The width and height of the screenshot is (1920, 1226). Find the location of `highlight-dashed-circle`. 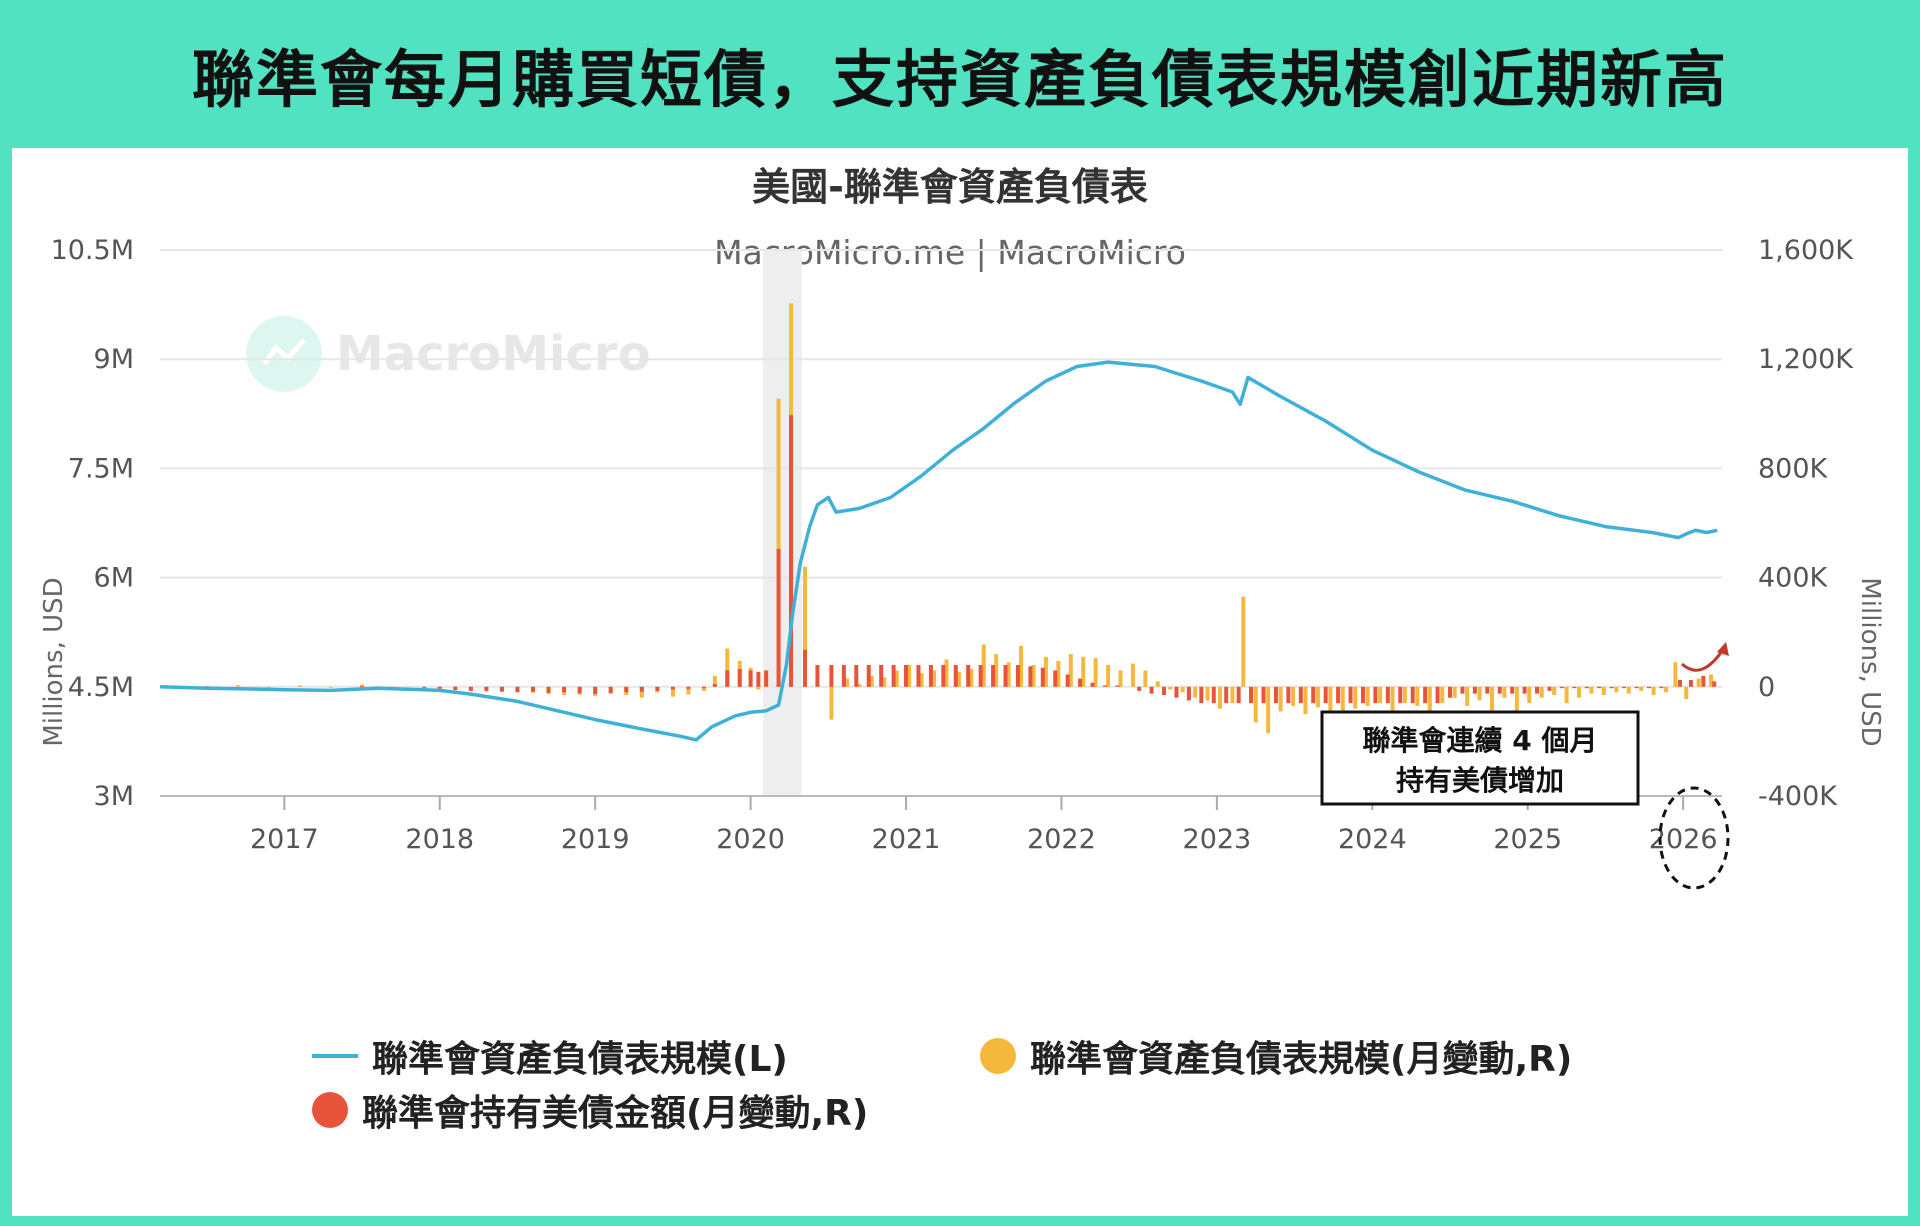

highlight-dashed-circle is located at coordinates (1694, 838).